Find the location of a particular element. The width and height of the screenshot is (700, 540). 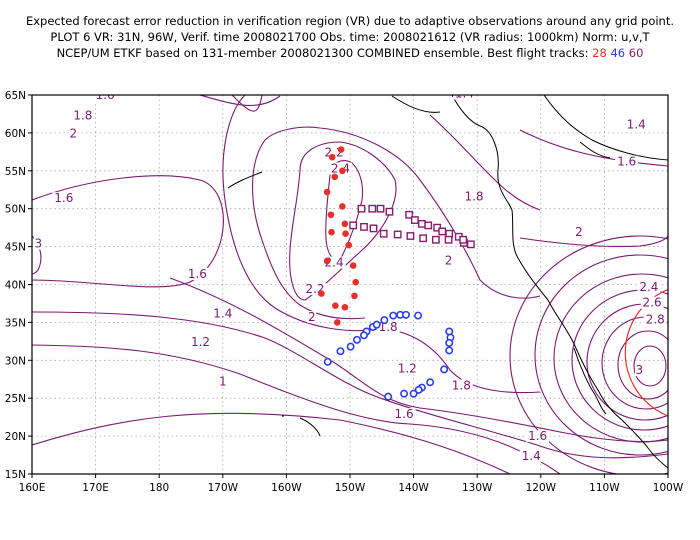

lat-tick-label: 20N is located at coordinates (15, 437).